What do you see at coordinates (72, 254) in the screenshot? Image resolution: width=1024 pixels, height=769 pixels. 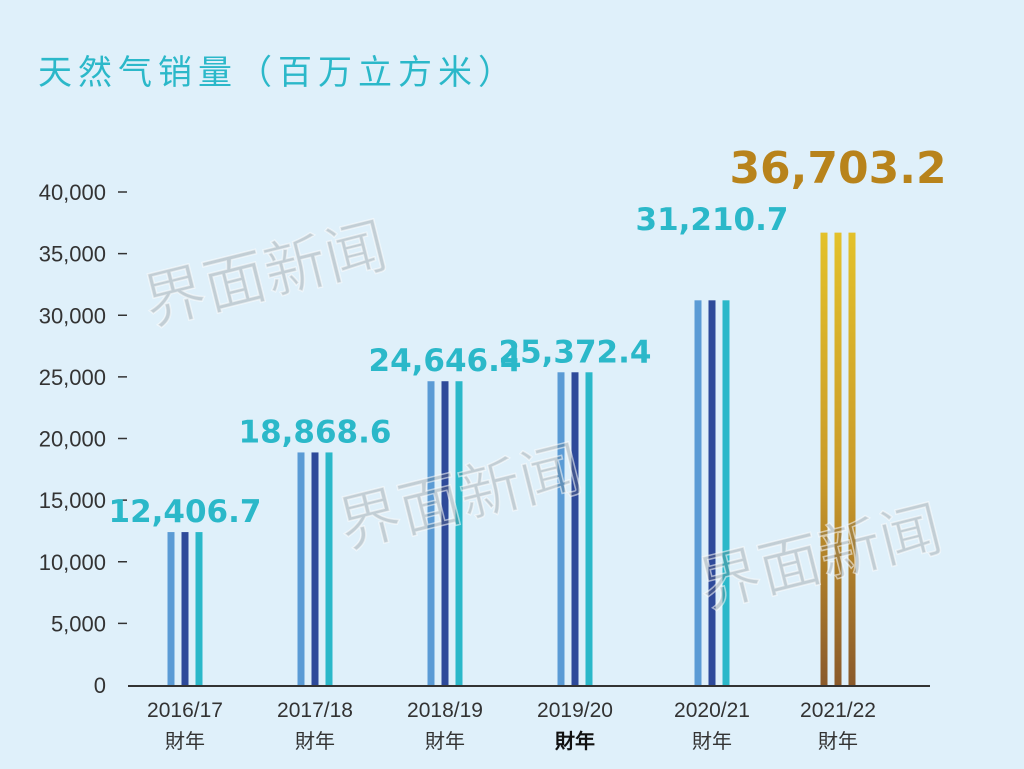 I see `y-tick-label: 35,000` at bounding box center [72, 254].